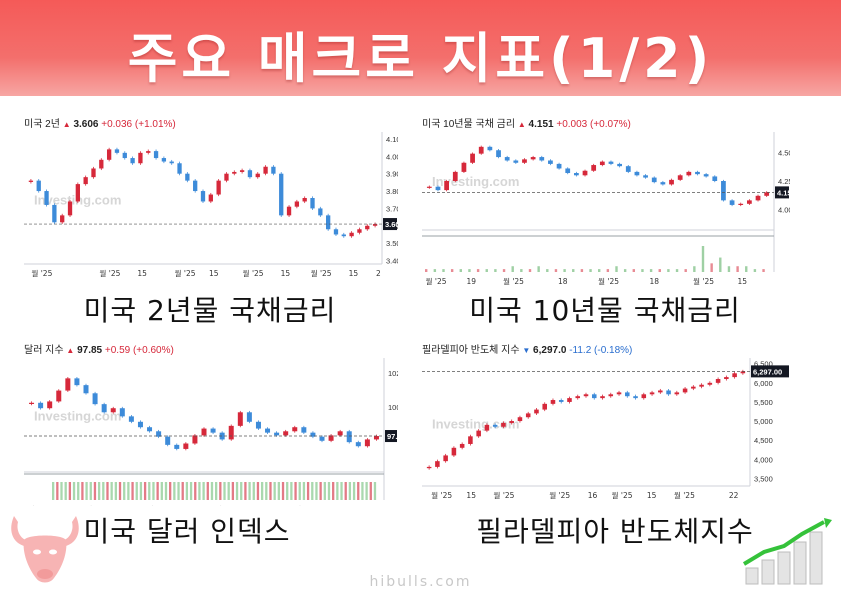  Describe the element at coordinates (593, 124) in the screenshot. I see `price-change: +0.003 (+0.07%)` at that location.